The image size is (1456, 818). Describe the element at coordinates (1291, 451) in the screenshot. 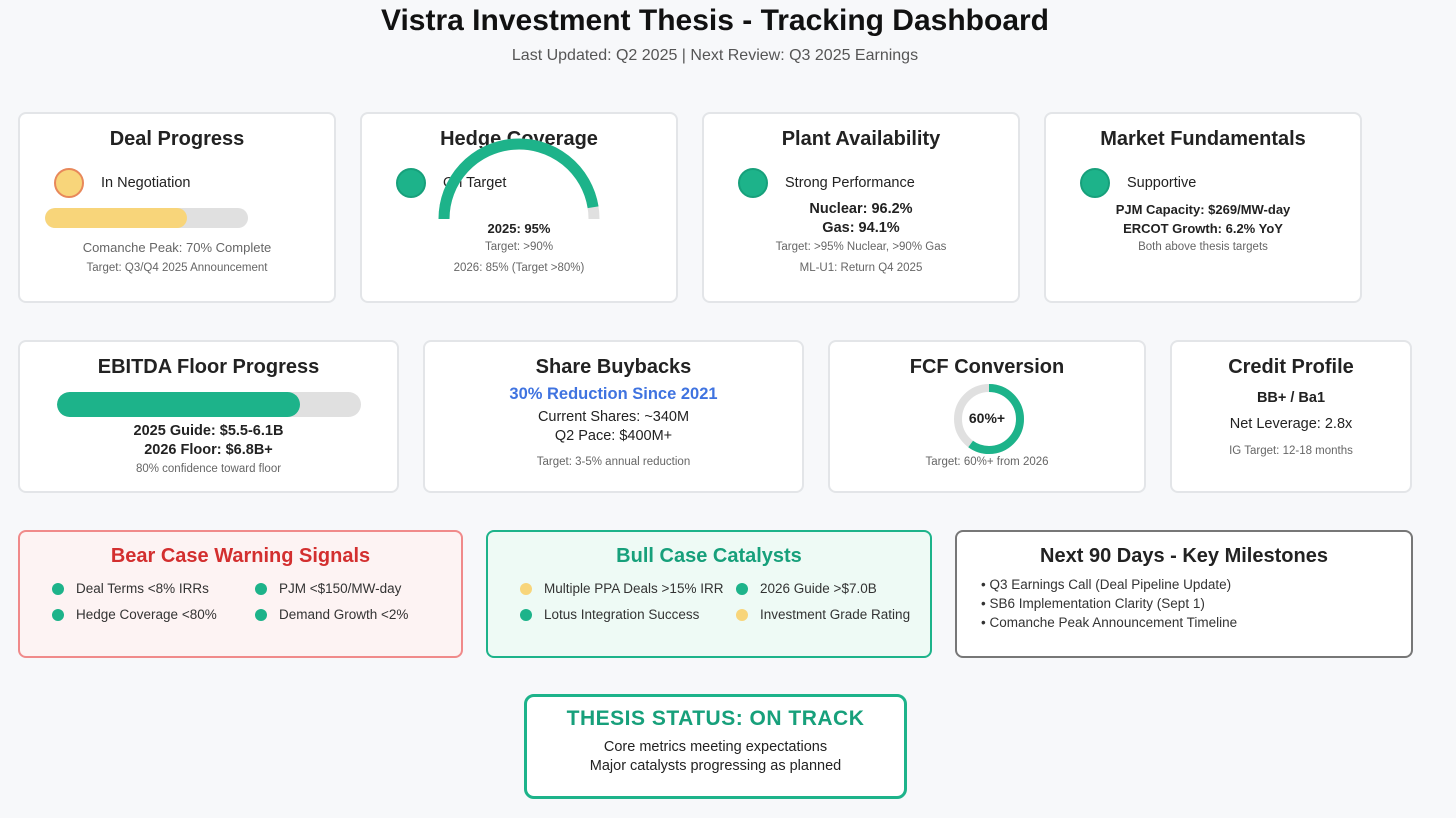

I see `credit-note: IG Target: 12-18 months` at that location.